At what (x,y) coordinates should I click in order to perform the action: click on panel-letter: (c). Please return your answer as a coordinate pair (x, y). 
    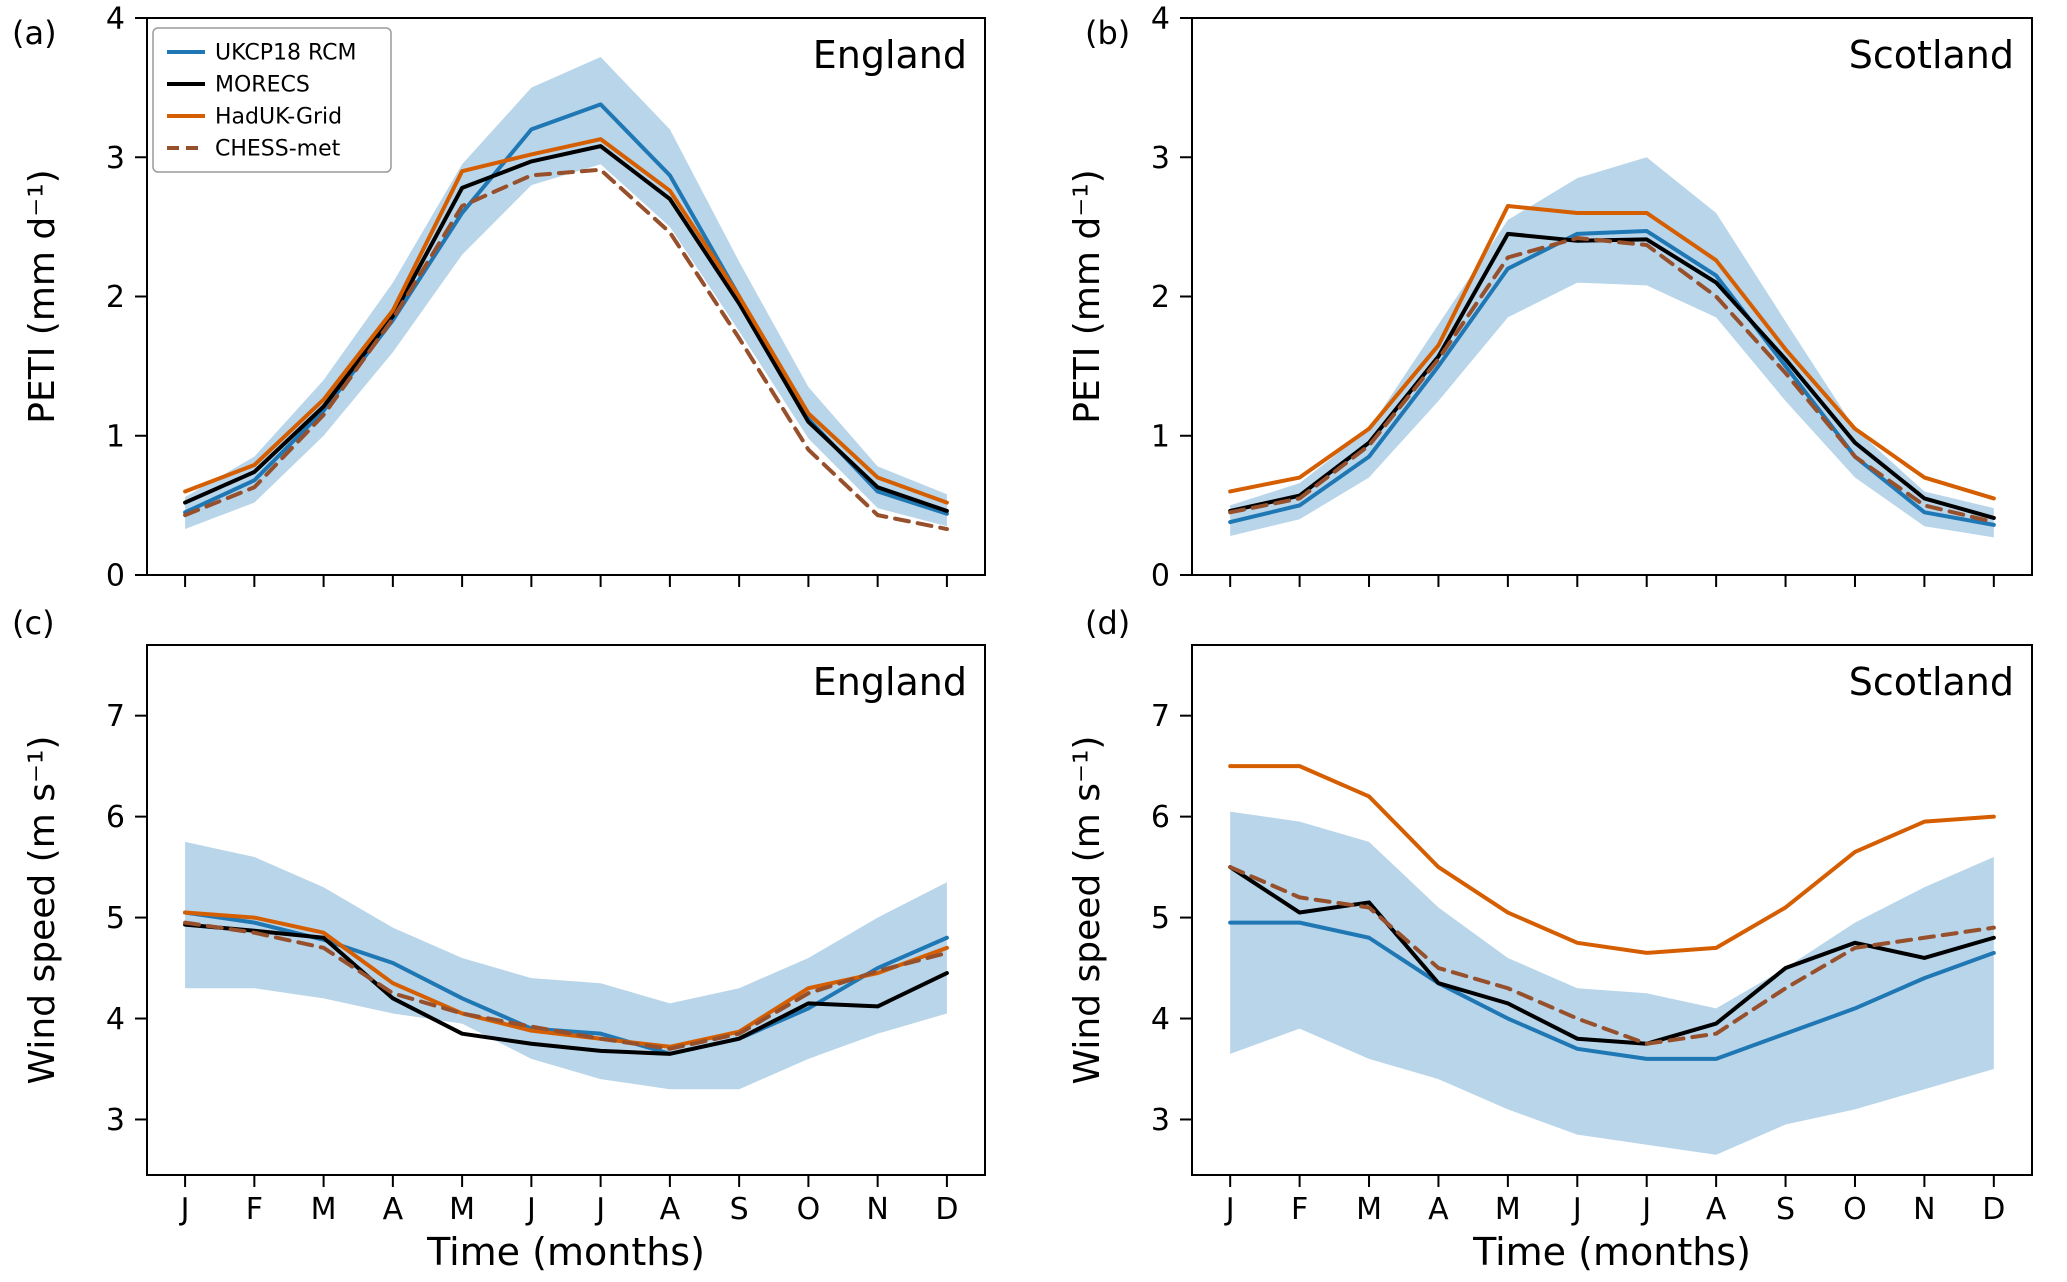
    Looking at the image, I should click on (33, 623).